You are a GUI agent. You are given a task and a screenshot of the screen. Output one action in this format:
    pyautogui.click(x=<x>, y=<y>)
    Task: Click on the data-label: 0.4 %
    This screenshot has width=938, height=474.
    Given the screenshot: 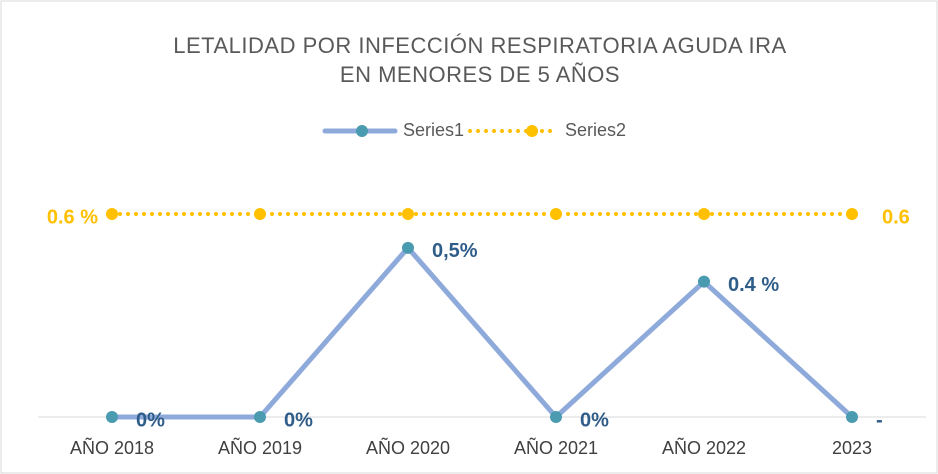 What is the action you would take?
    pyautogui.click(x=753, y=285)
    